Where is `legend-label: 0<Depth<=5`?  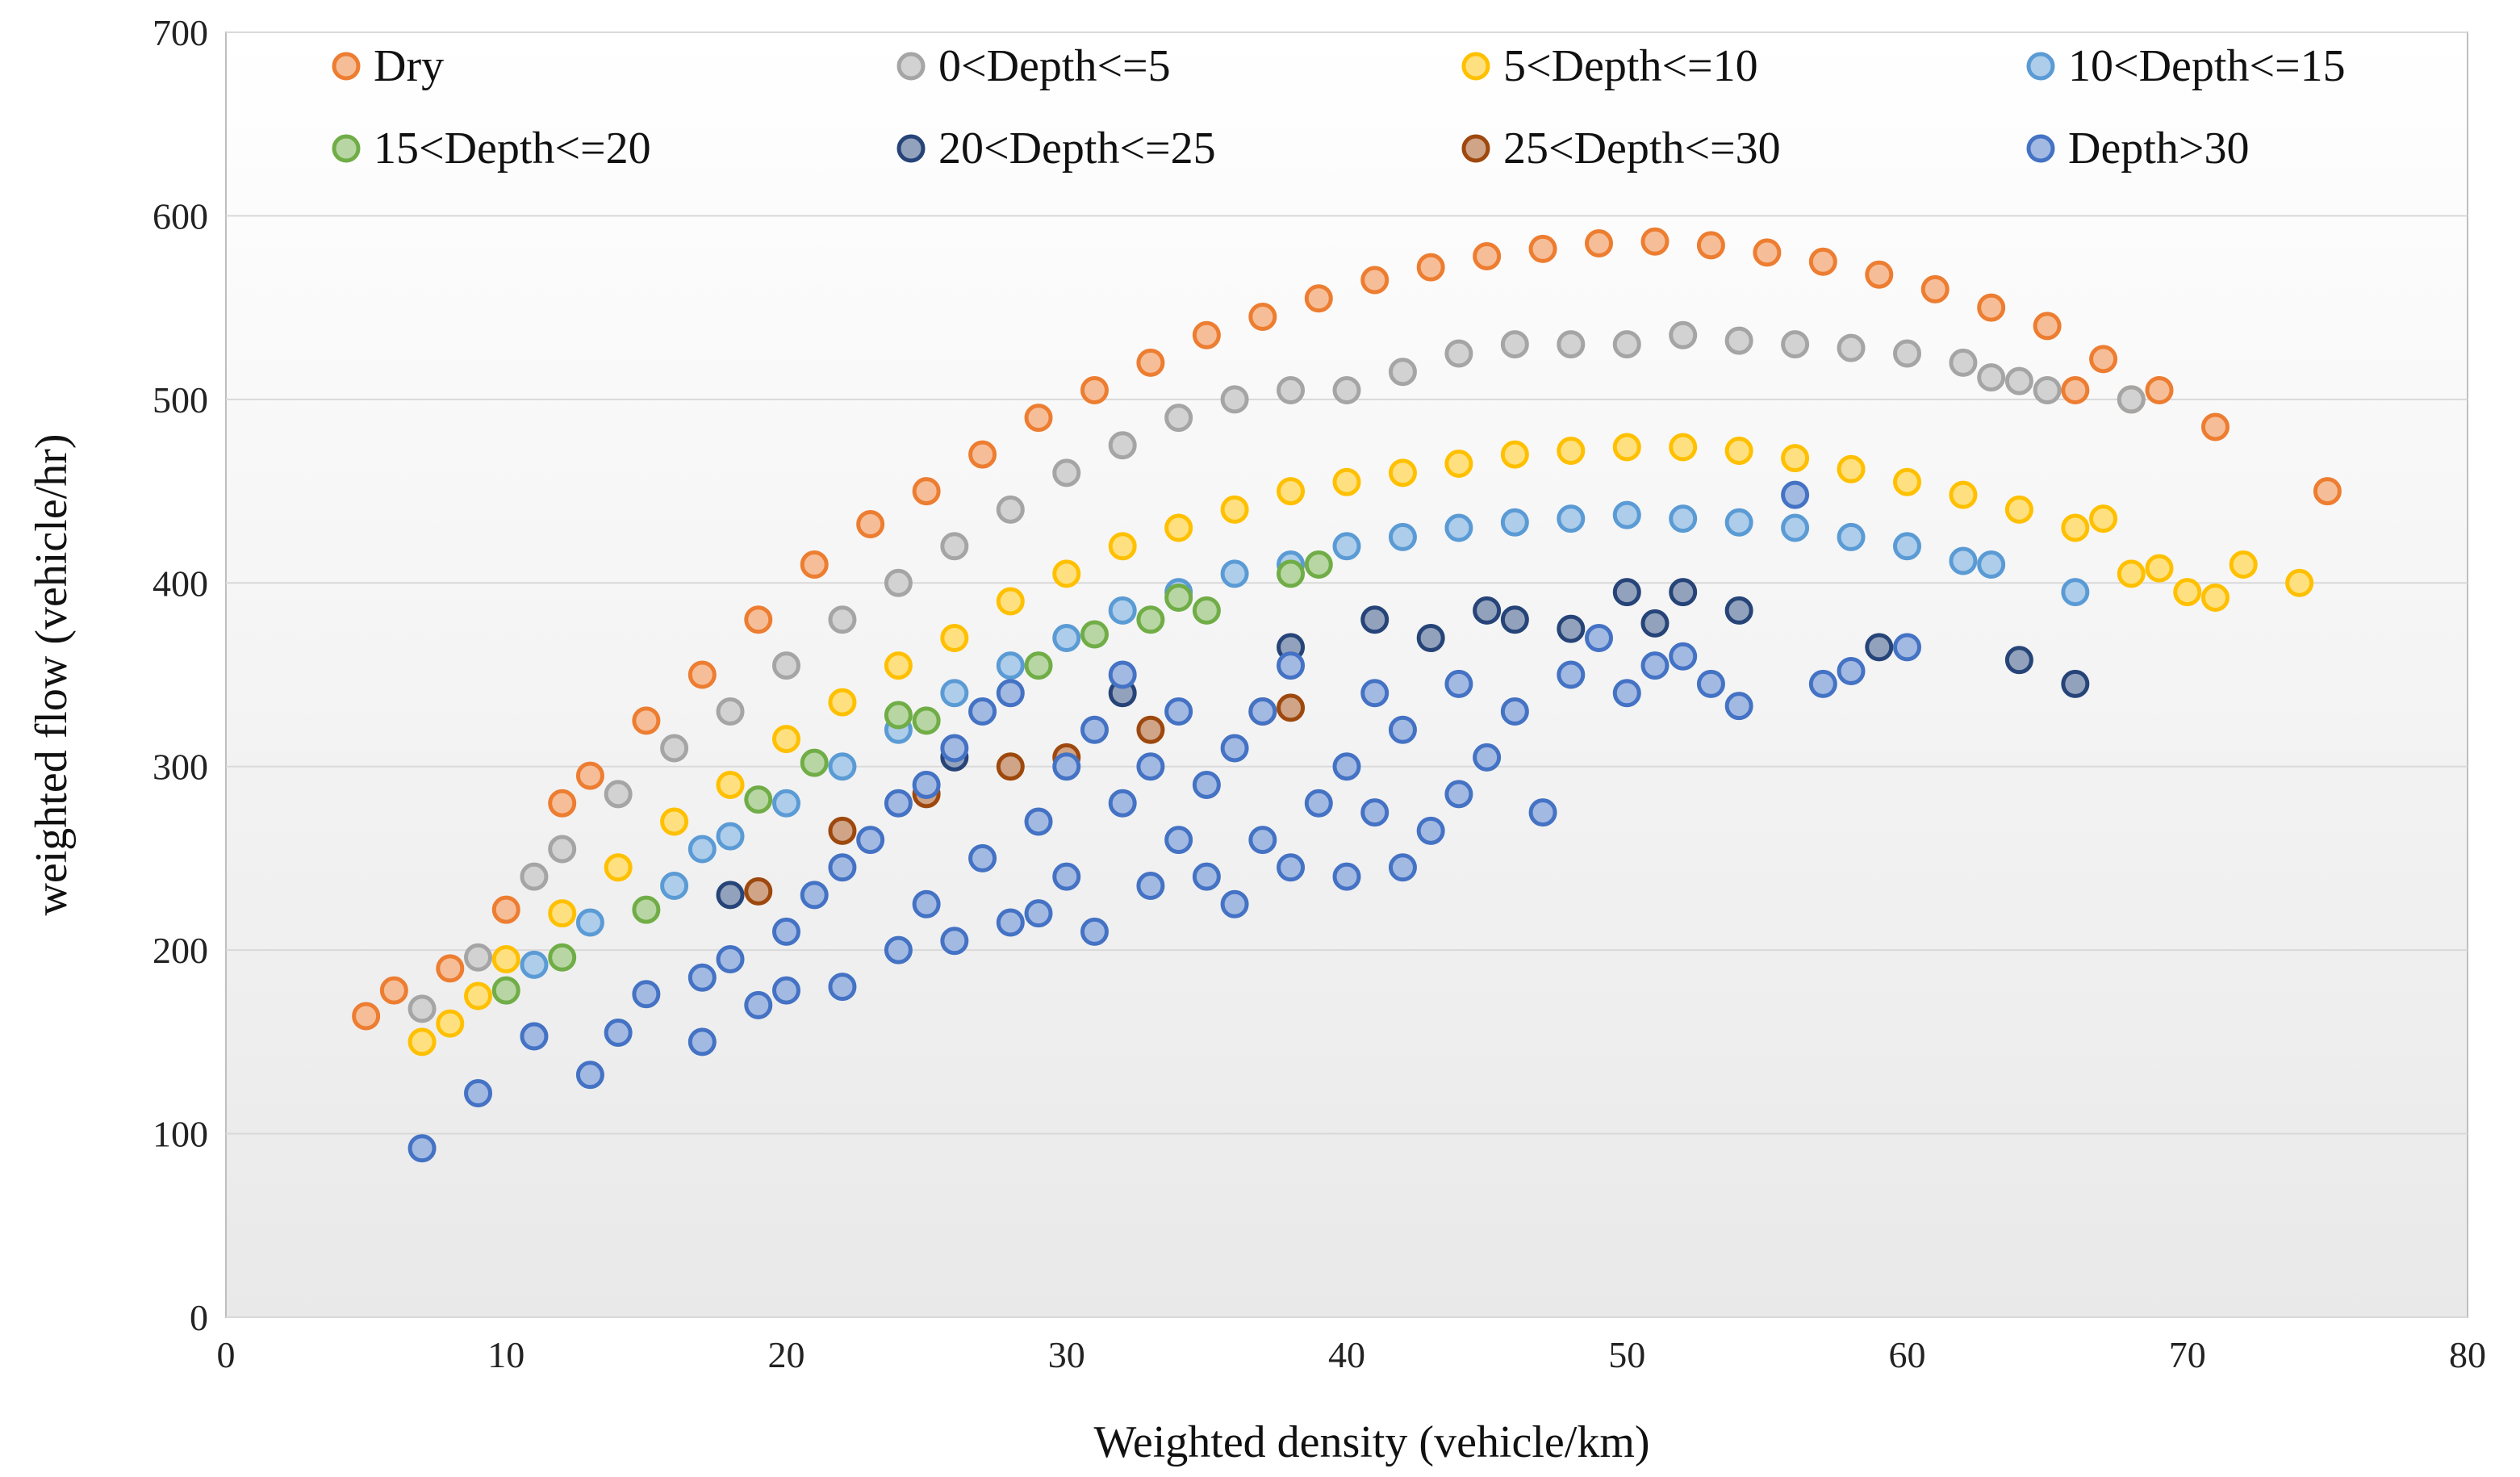
legend-label: 0<Depth<=5 is located at coordinates (1054, 66).